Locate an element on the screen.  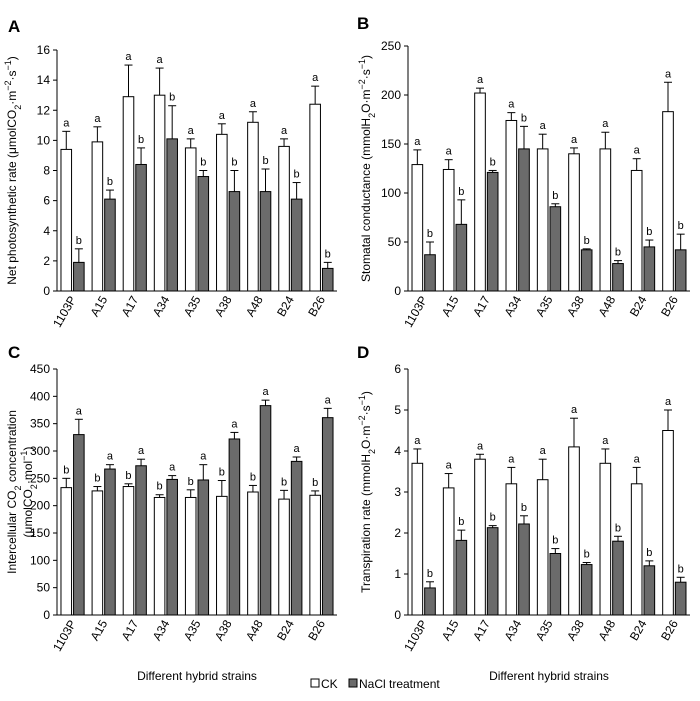
y-tick-label: 12 is located at coordinates (44, 110).